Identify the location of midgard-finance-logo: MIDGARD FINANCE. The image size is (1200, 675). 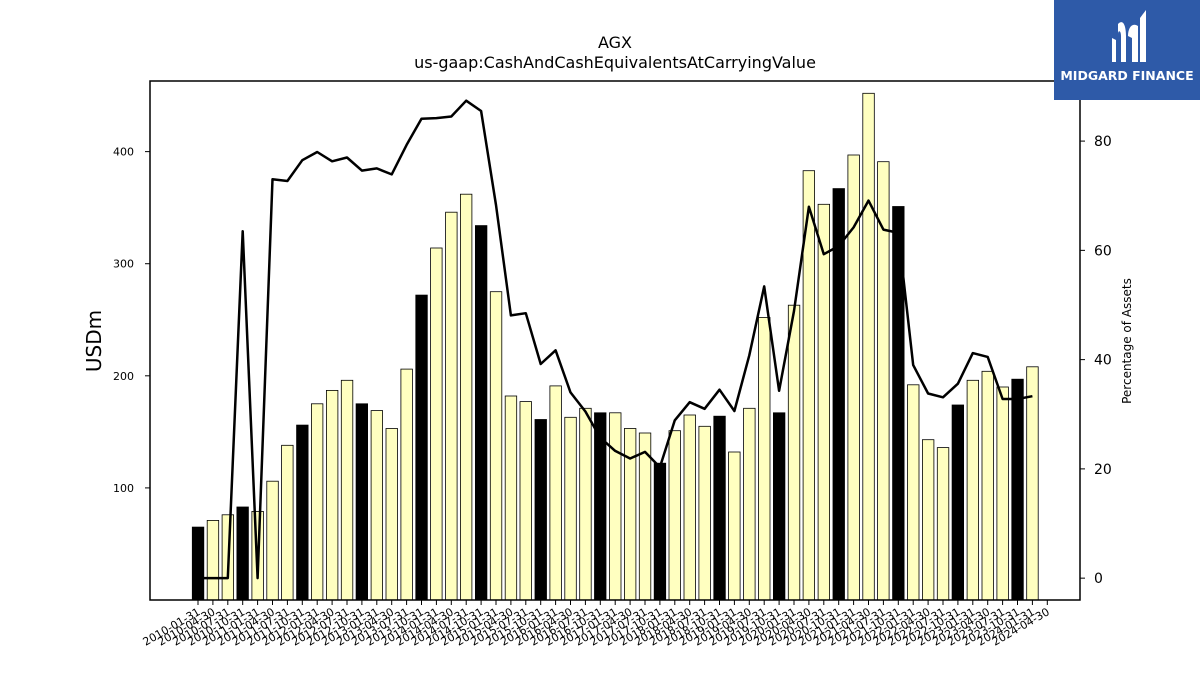
(1127, 50).